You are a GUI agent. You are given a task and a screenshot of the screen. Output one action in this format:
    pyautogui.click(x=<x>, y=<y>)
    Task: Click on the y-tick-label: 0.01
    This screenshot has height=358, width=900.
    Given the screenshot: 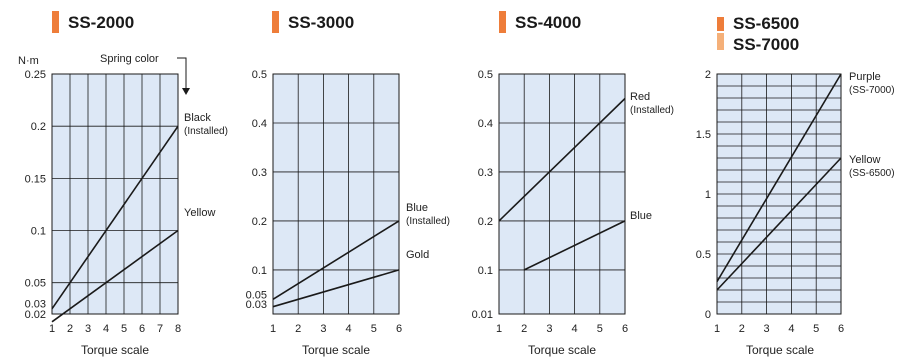 What is the action you would take?
    pyautogui.click(x=482, y=315)
    